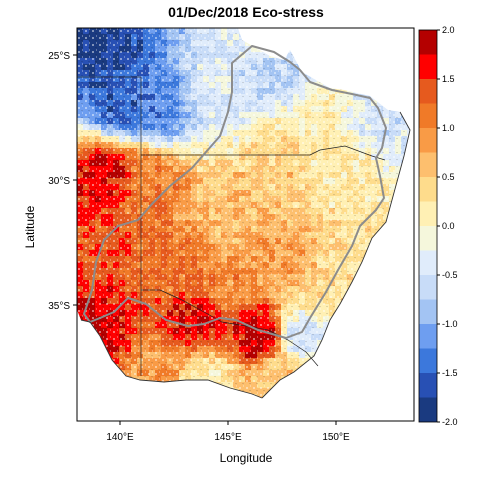 This screenshot has width=480, height=480. What do you see at coordinates (59, 56) in the screenshot?
I see `y-tick-label: 25°S` at bounding box center [59, 56].